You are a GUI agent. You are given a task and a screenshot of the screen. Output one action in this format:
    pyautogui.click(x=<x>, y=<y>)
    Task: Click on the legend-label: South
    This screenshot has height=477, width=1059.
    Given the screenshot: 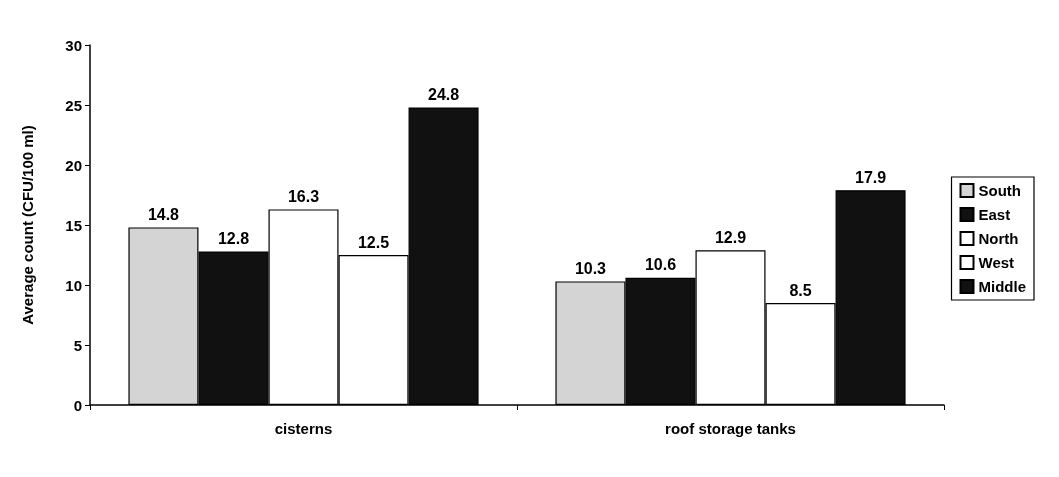 What is the action you would take?
    pyautogui.click(x=999, y=190)
    